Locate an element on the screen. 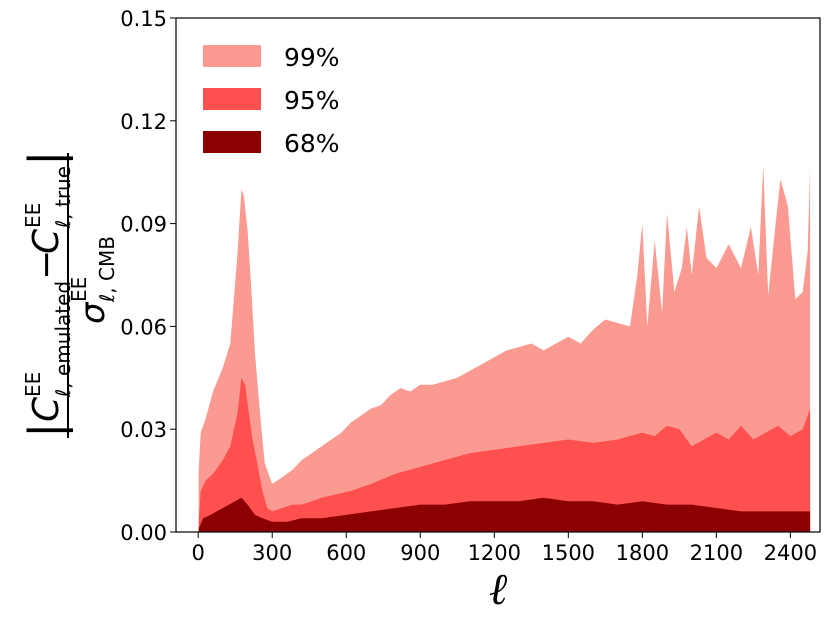  ylabel-den-base: σ is located at coordinates (93, 312).